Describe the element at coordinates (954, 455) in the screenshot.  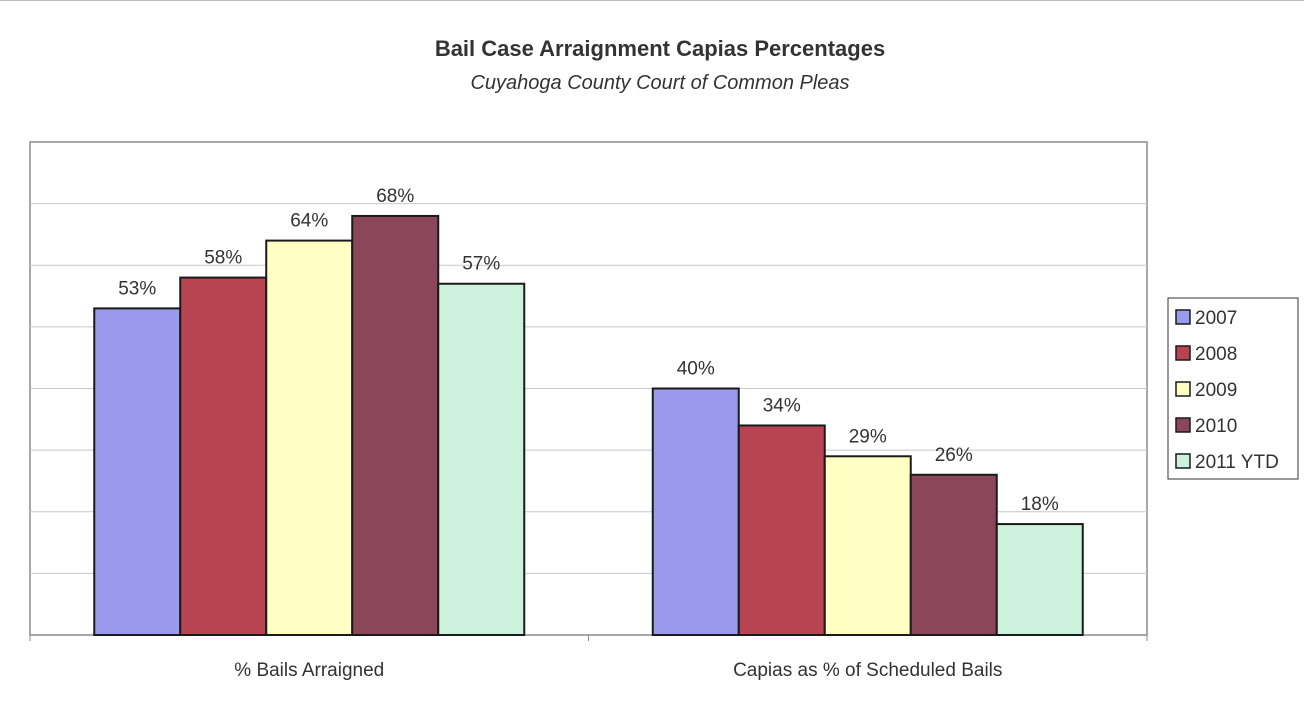
I see `data-label: 26%` at that location.